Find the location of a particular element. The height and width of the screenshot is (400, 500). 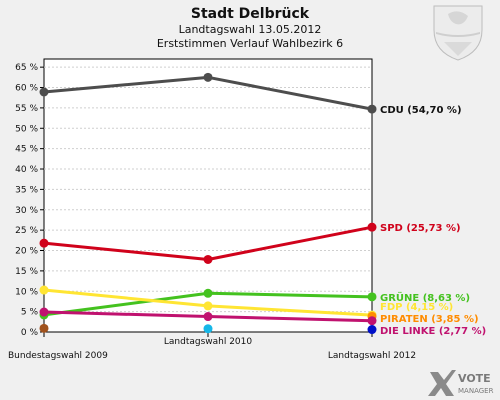

y-tick-label: 65 % is located at coordinates (26, 68).